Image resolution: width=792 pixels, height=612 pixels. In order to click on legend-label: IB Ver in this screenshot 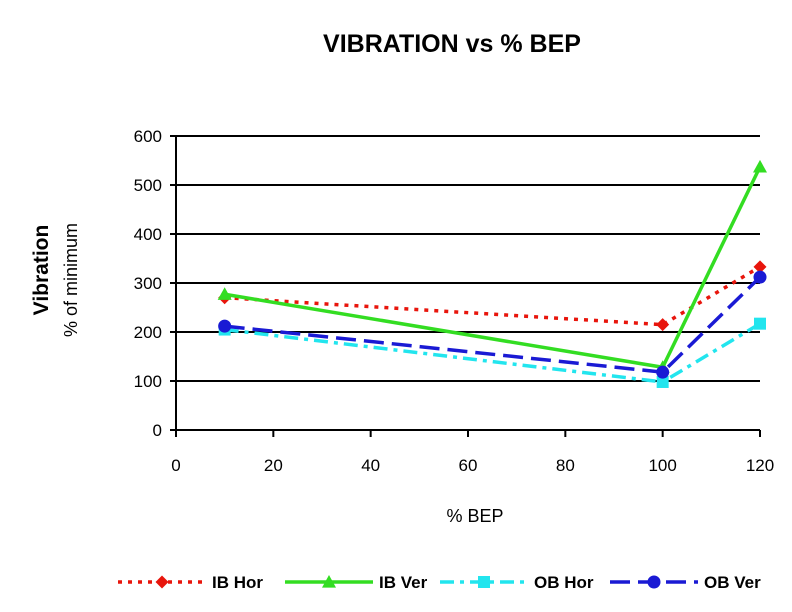, I will do `click(403, 582)`.